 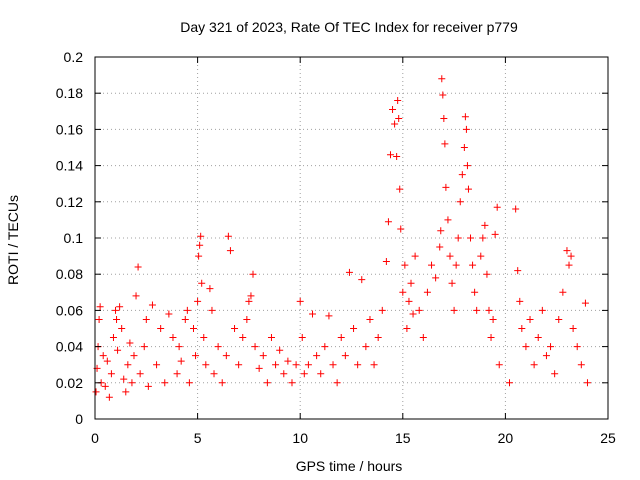 I want to click on y-axis-label: ROTI / TECUs, so click(x=13, y=240).